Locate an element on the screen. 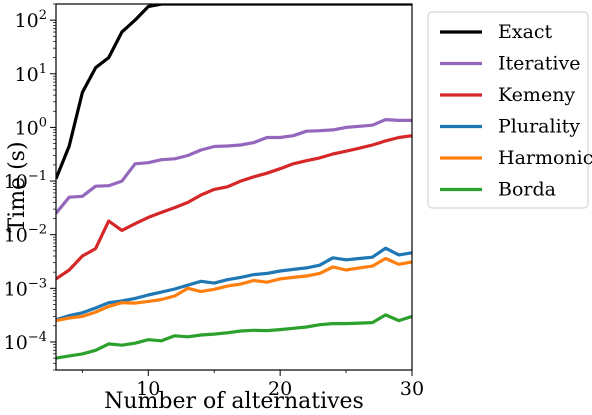 Image resolution: width=592 pixels, height=415 pixels. y-tick-label: 10² is located at coordinates (31, 20).